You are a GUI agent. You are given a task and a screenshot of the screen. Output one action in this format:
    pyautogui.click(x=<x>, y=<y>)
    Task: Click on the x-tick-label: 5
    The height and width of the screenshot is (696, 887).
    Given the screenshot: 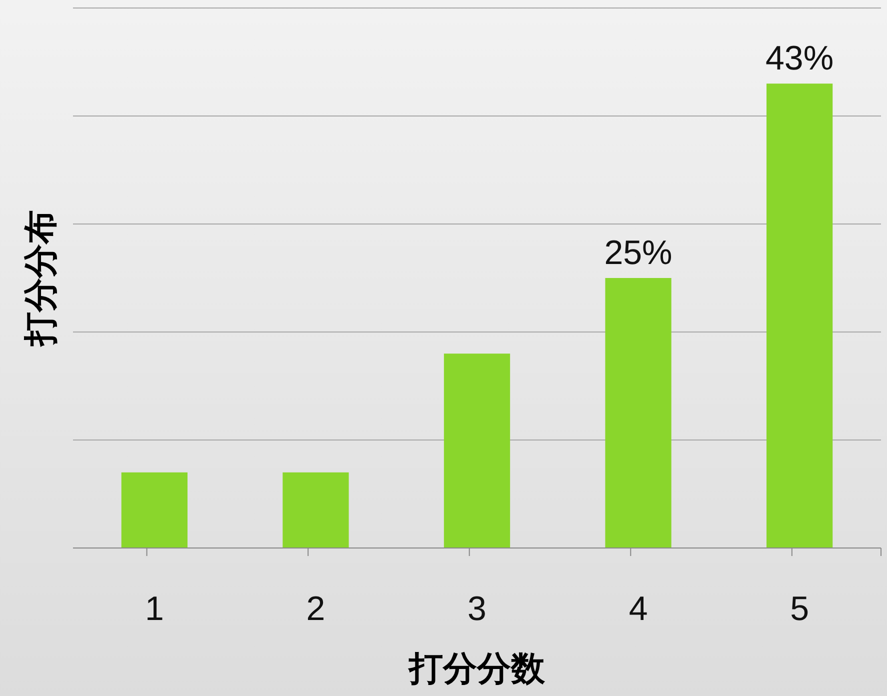 What is the action you would take?
    pyautogui.click(x=800, y=609)
    